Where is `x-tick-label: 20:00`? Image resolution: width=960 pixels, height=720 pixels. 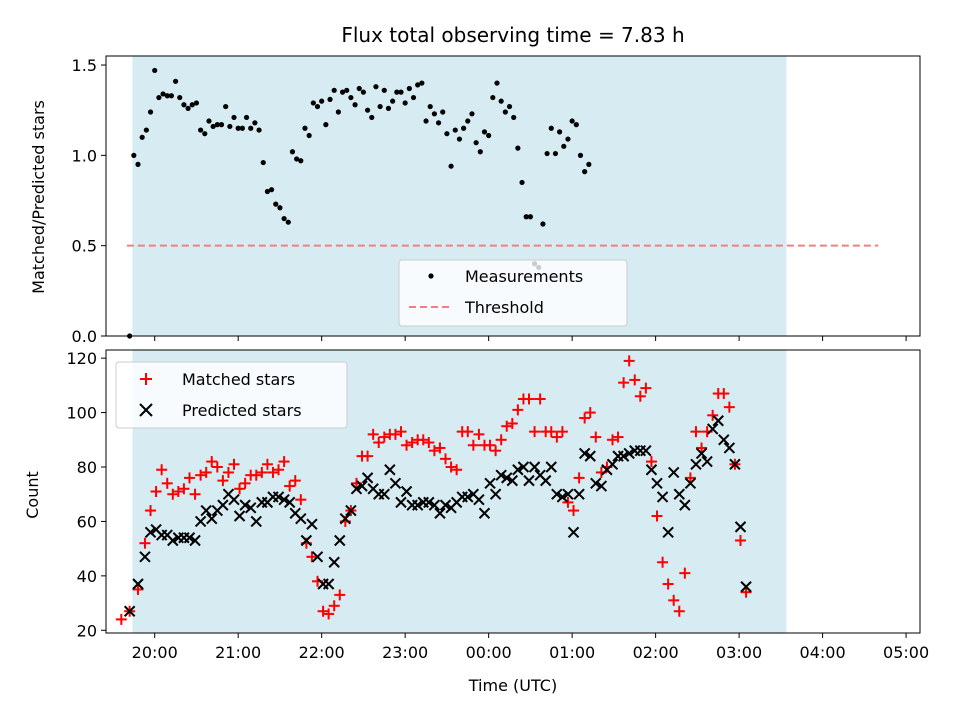 x-tick-label: 20:00 is located at coordinates (155, 652).